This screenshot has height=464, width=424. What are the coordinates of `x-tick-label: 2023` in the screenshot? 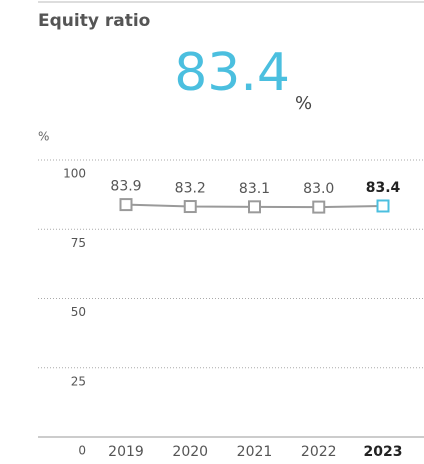 It's located at (383, 452).